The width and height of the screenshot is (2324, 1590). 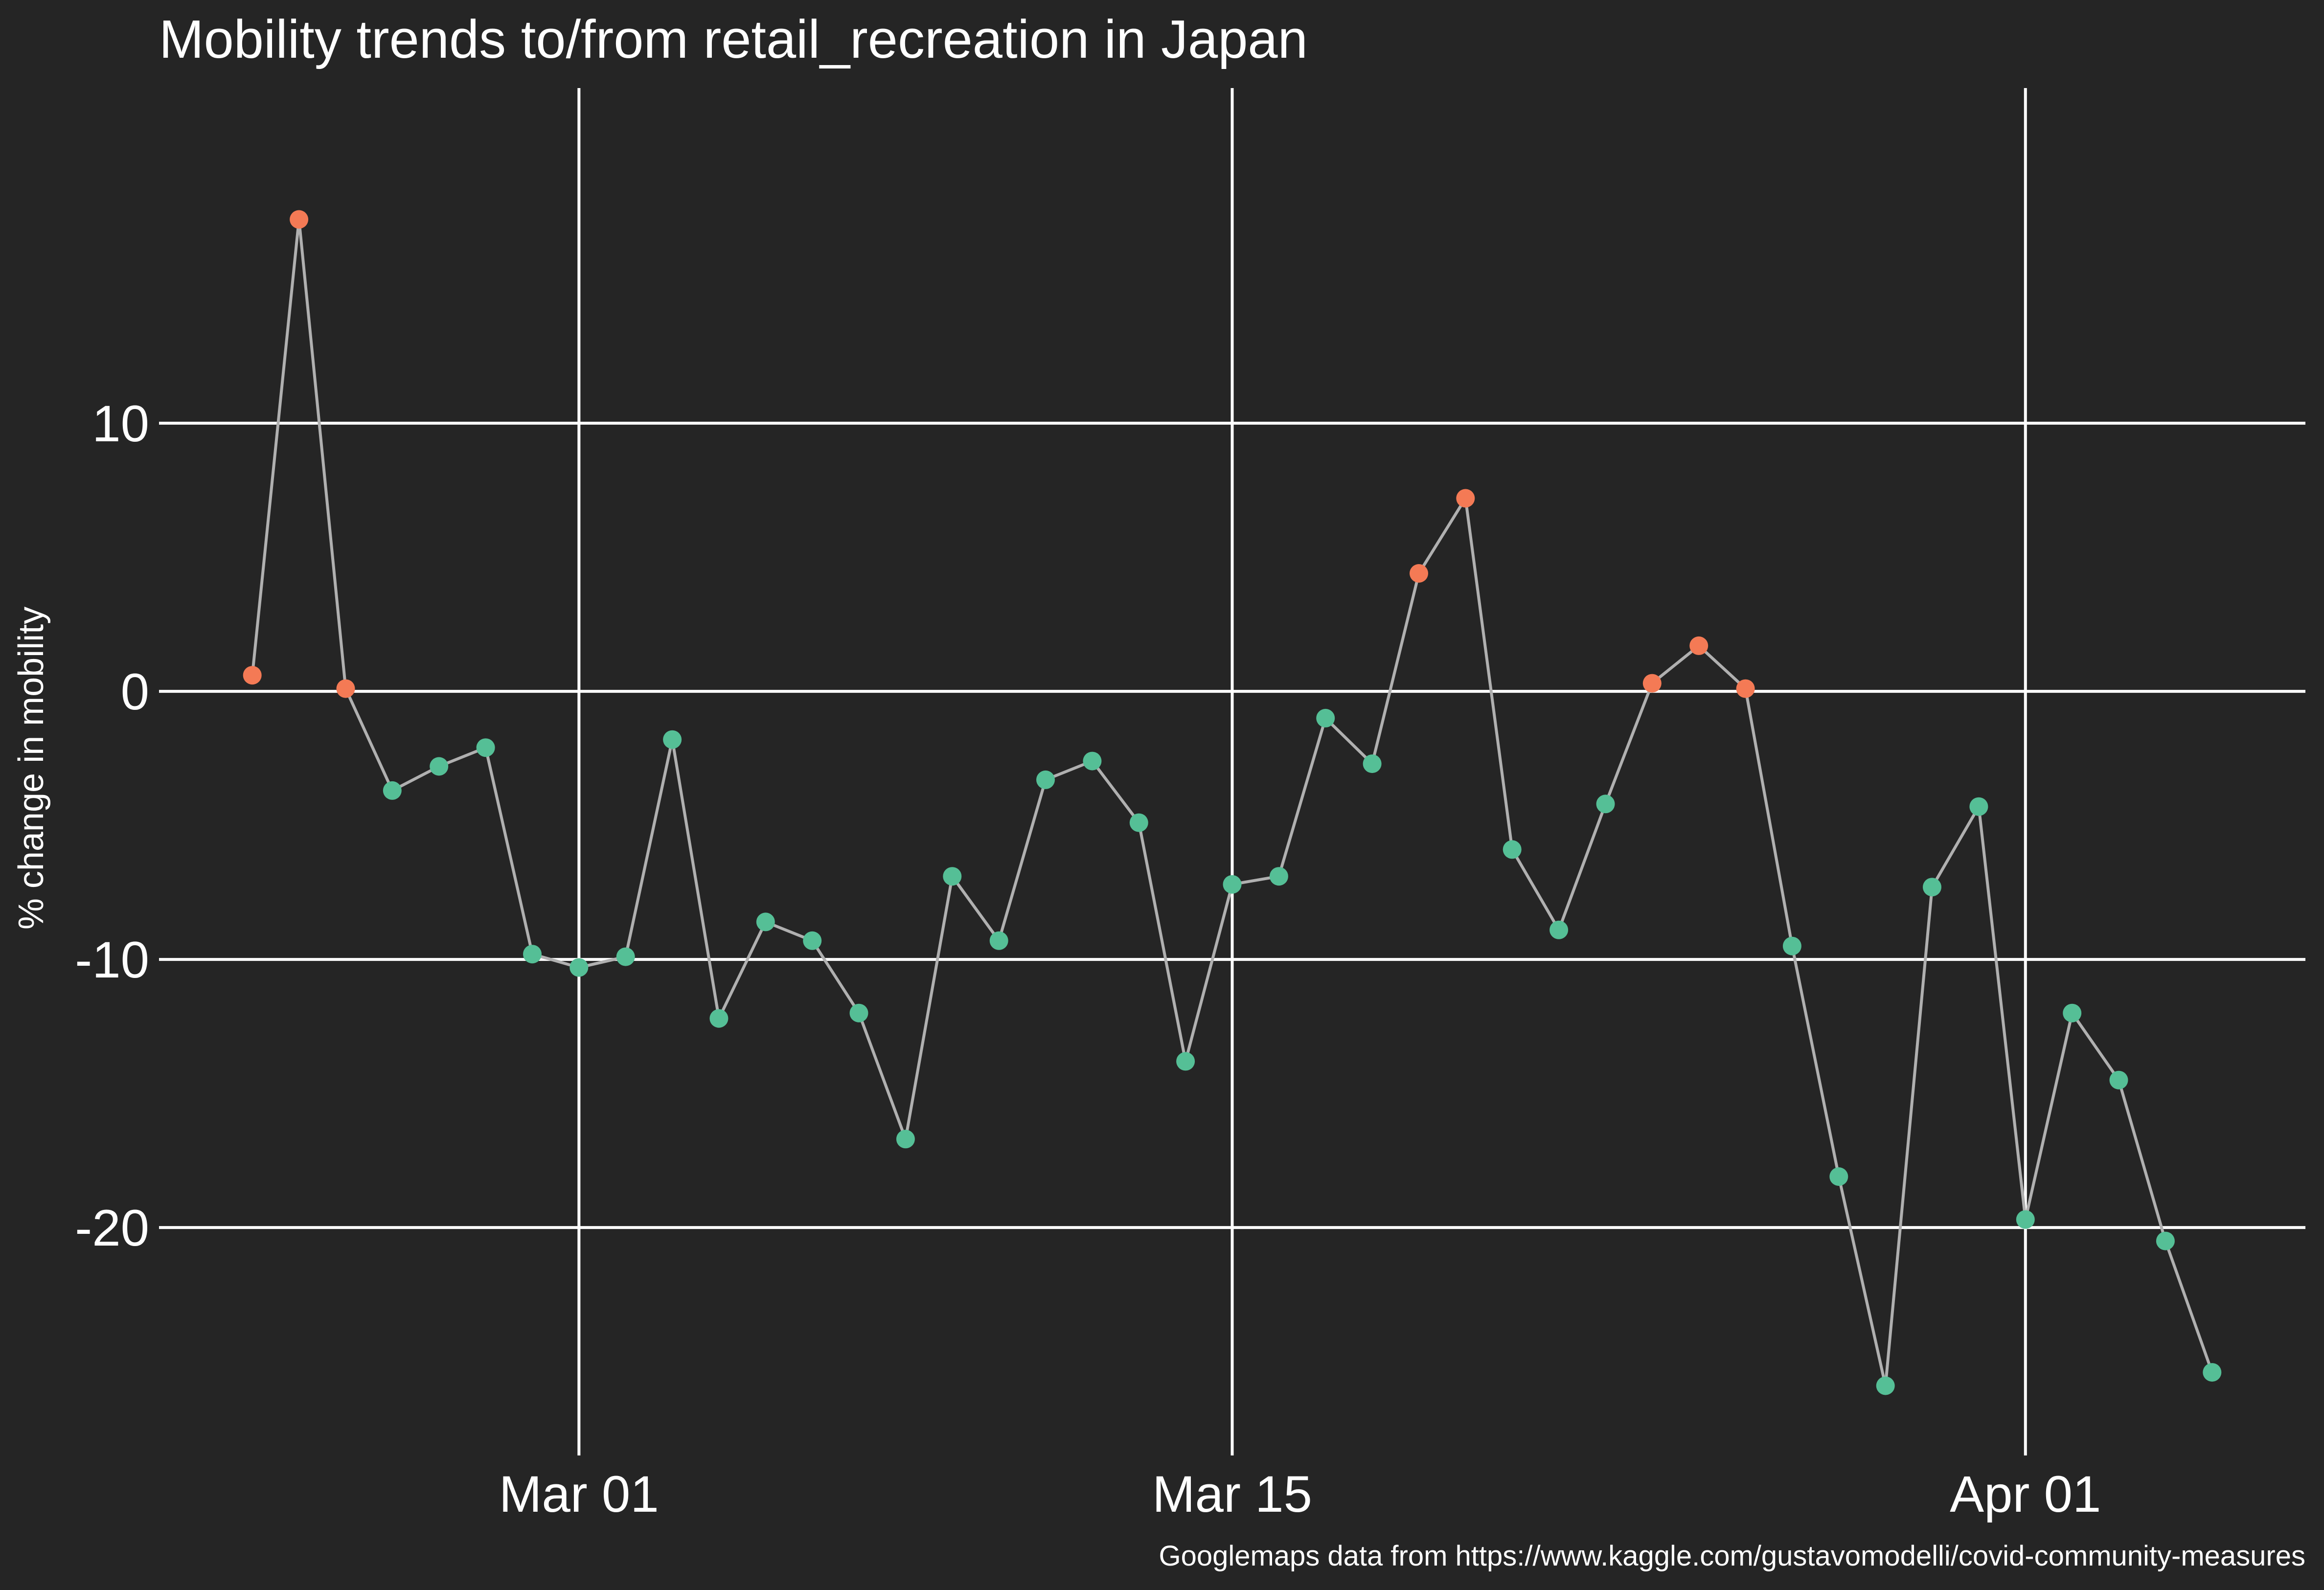 I want to click on y-tick-label: 0, so click(x=135, y=692).